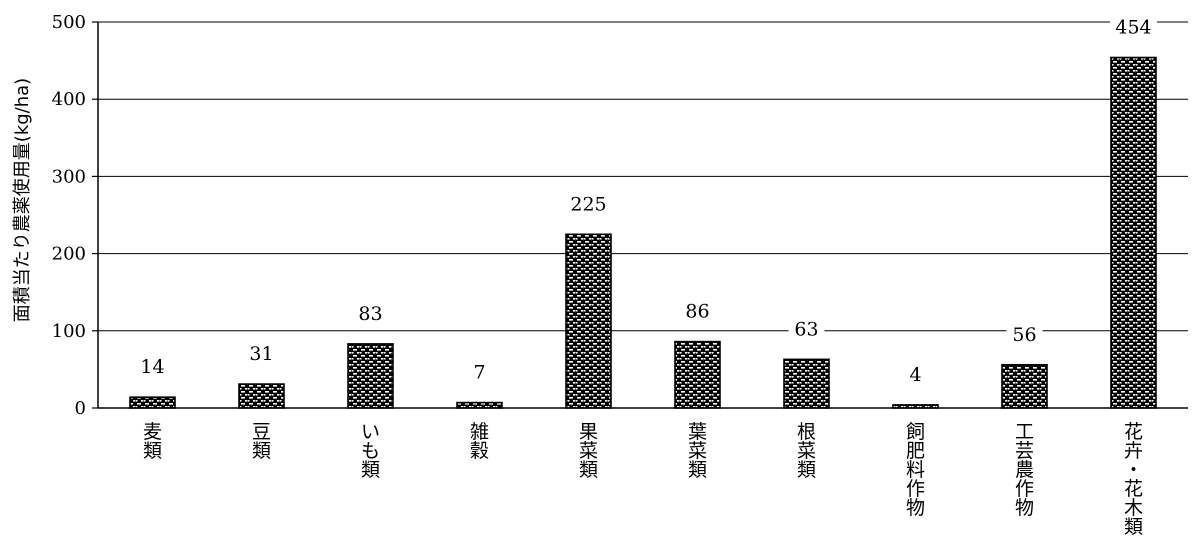 This screenshot has width=1193, height=546. What do you see at coordinates (370, 451) in the screenshot?
I see `x-tick-label: いも類` at bounding box center [370, 451].